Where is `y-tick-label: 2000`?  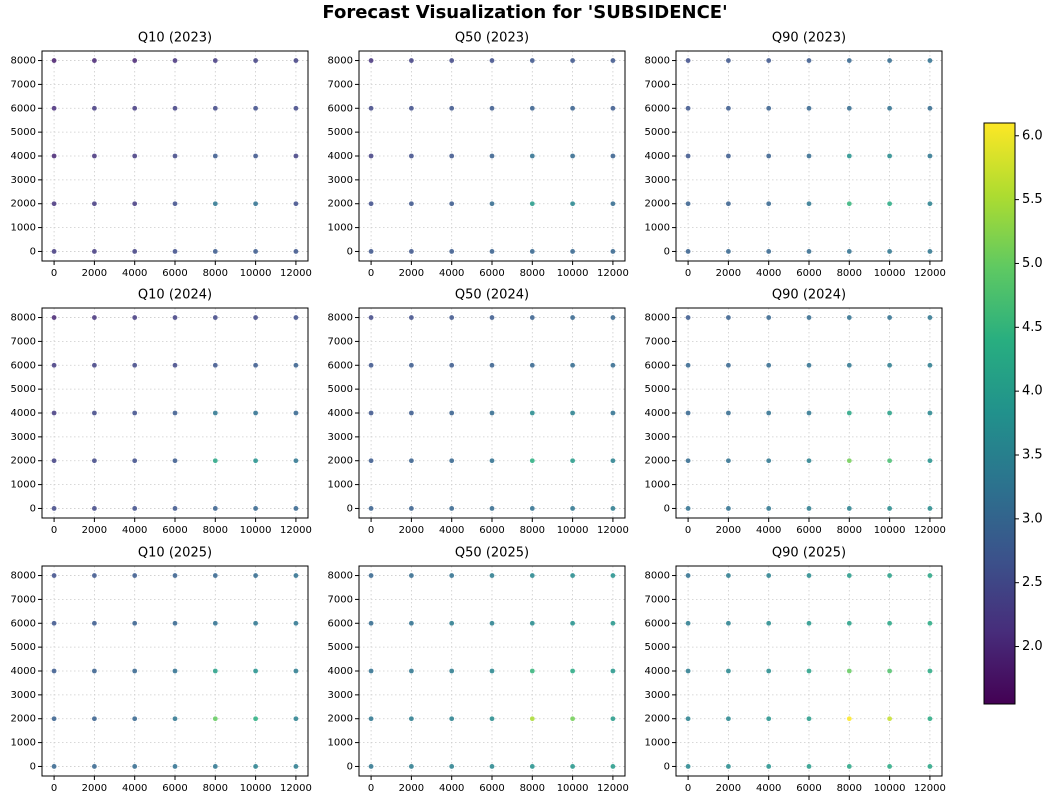
y-tick-label: 2000 is located at coordinates (23, 204).